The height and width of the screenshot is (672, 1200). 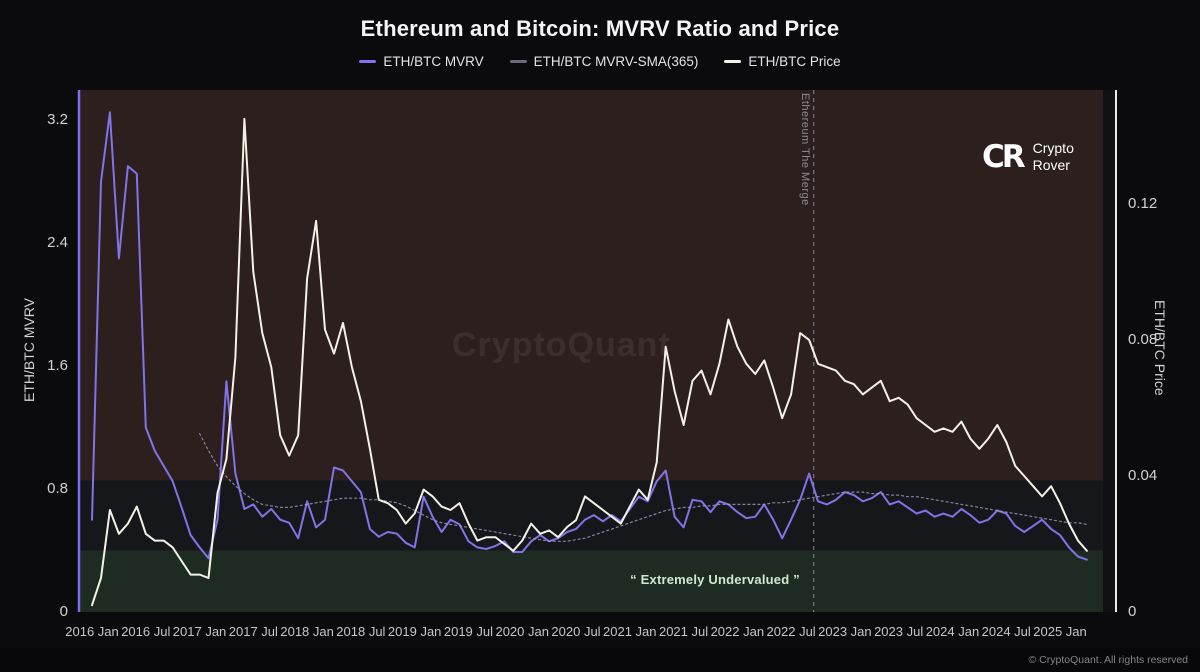 What do you see at coordinates (57, 242) in the screenshot?
I see `left-axis-tick-label: 2.4` at bounding box center [57, 242].